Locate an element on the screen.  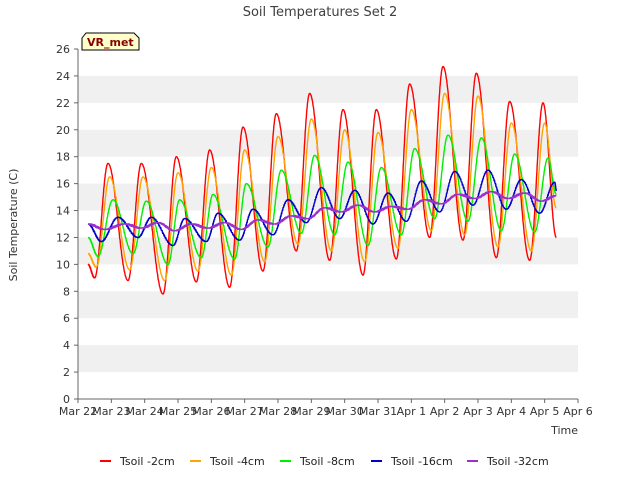
y-tick-label: 26 is located at coordinates (63, 49).